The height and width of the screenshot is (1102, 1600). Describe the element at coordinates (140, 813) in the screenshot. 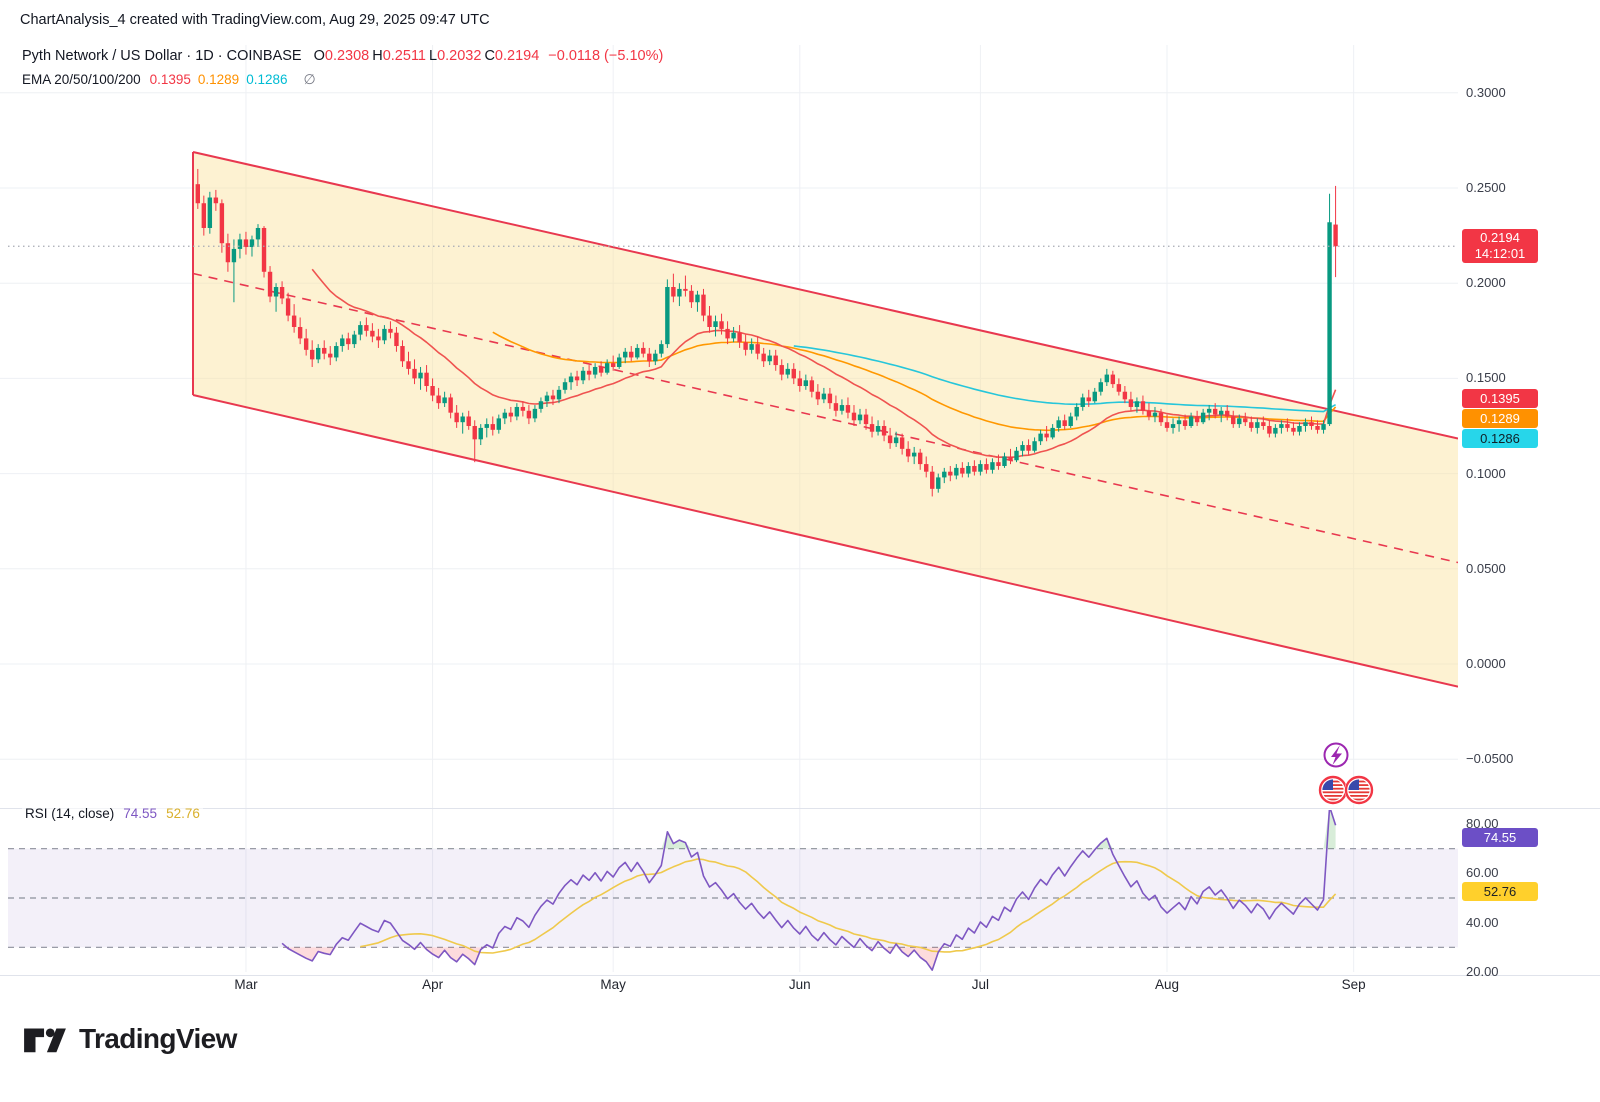

I see `rsi-value: 74.55` at that location.